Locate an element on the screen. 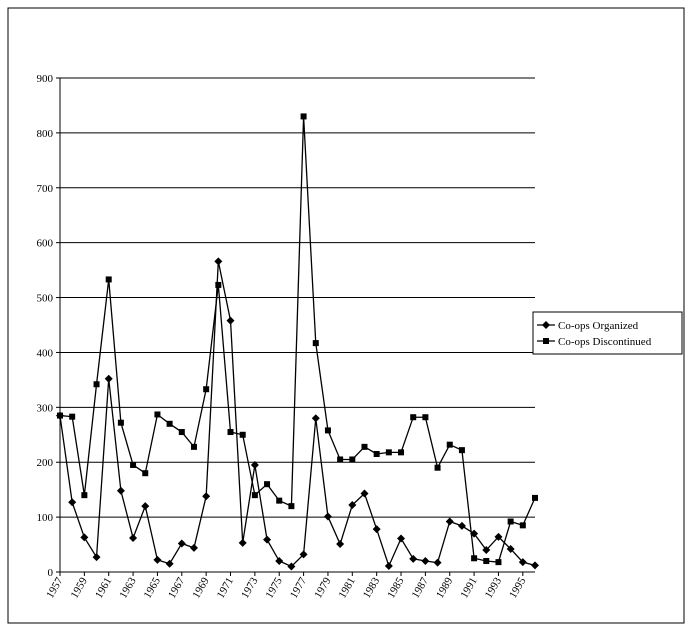 The width and height of the screenshot is (692, 638). legend-label: Co-ops Discontinued is located at coordinates (605, 342).